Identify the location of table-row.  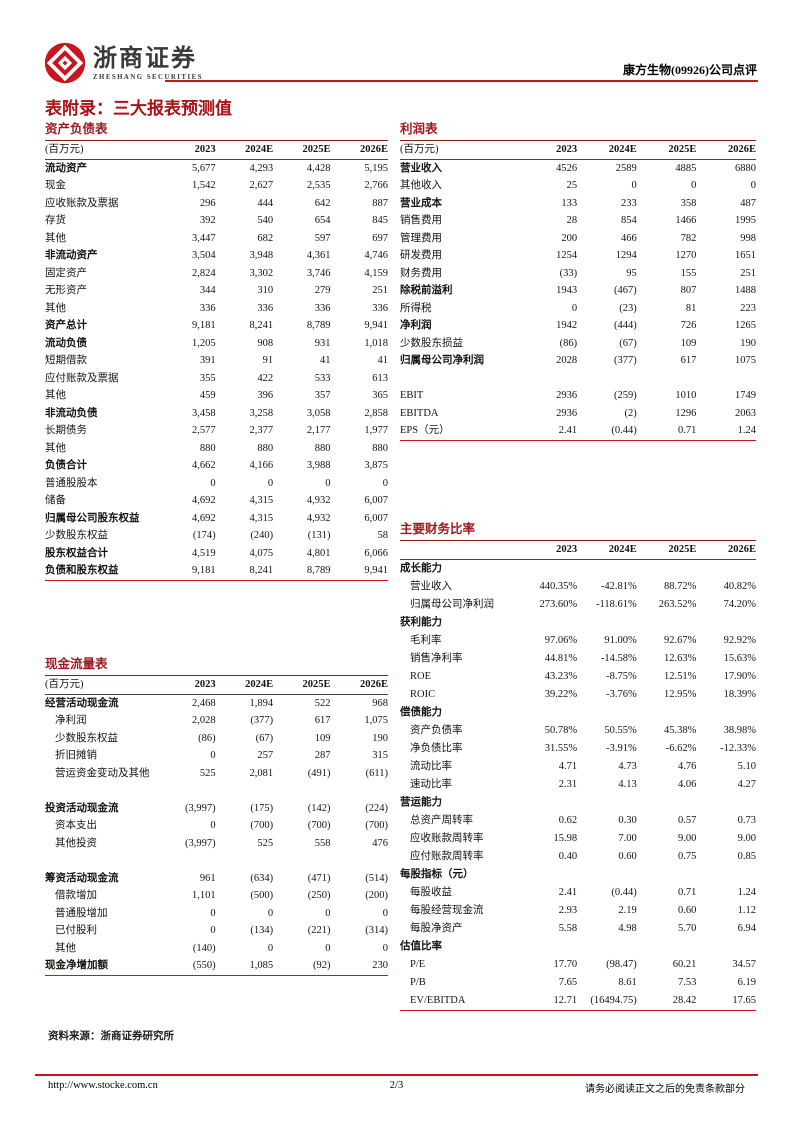
(216, 861).